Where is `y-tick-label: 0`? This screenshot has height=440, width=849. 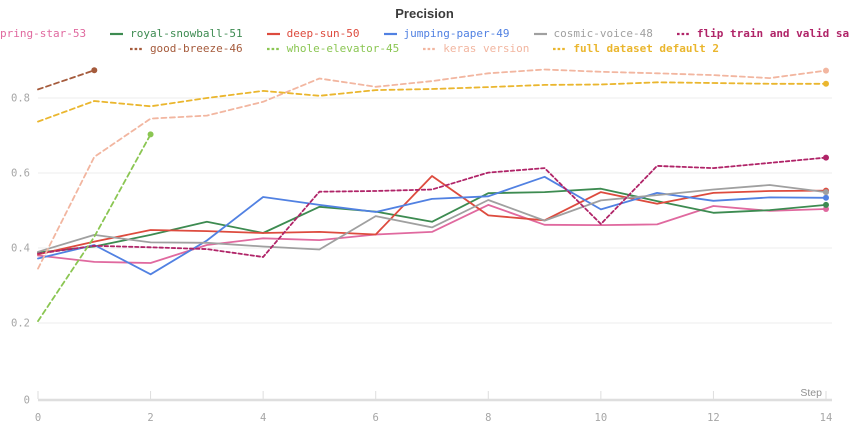
y-tick-label: 0 is located at coordinates (27, 401).